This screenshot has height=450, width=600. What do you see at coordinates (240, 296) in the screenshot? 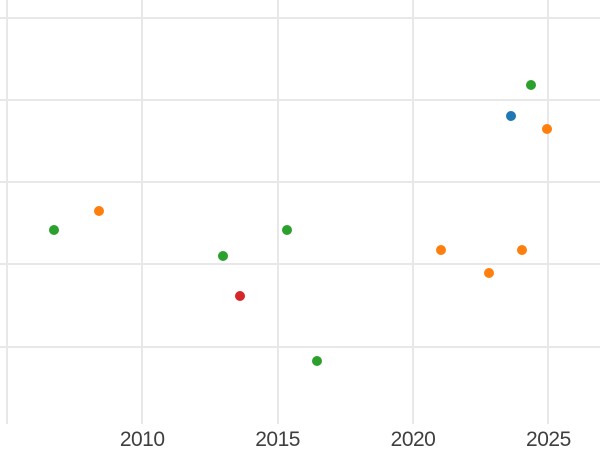
I see `data-point-red` at bounding box center [240, 296].